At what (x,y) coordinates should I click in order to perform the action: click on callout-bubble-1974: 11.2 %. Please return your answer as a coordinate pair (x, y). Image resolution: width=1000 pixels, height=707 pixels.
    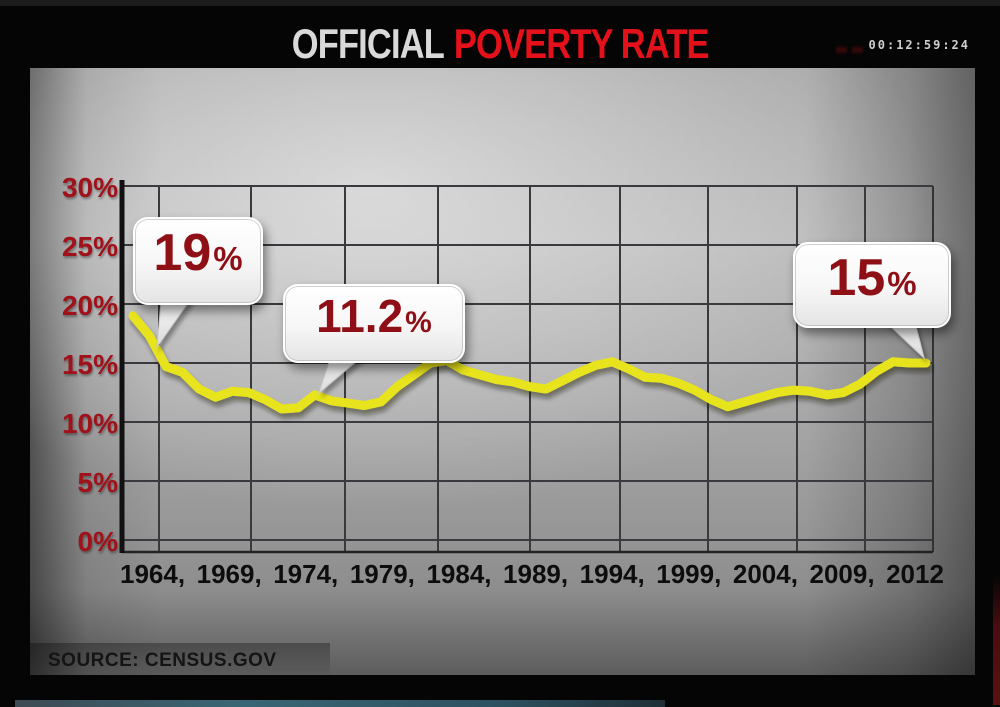
    Looking at the image, I should click on (374, 323).